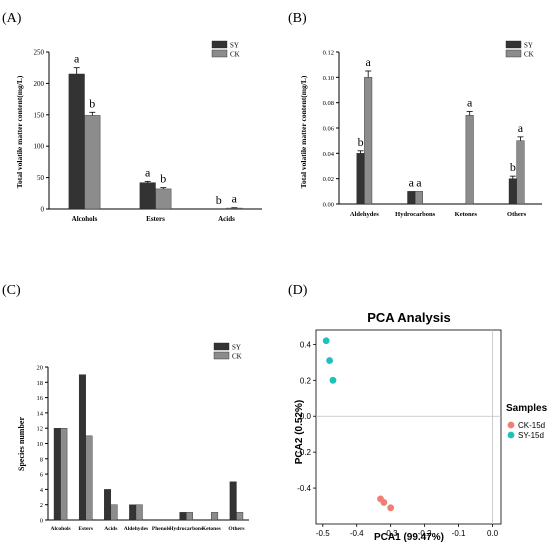  What do you see at coordinates (11, 290) in the screenshot?
I see `panel-c-label: (C)` at bounding box center [11, 290].